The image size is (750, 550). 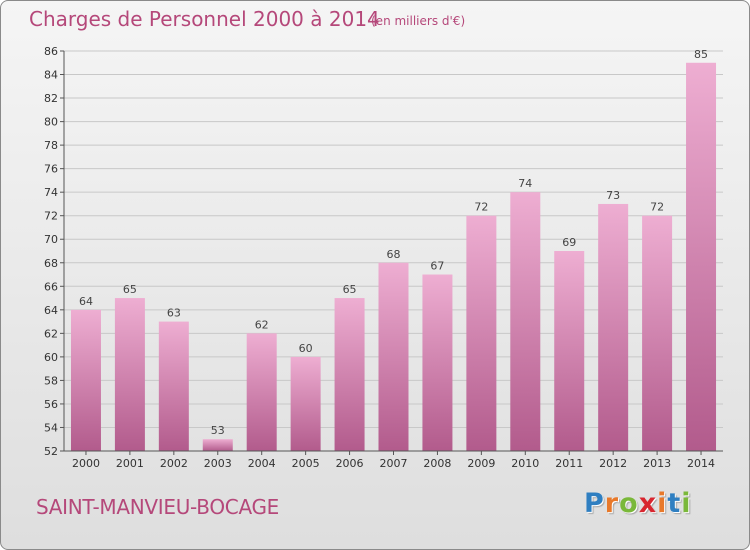 What do you see at coordinates (306, 463) in the screenshot?
I see `x-tick-label: 2005` at bounding box center [306, 463].